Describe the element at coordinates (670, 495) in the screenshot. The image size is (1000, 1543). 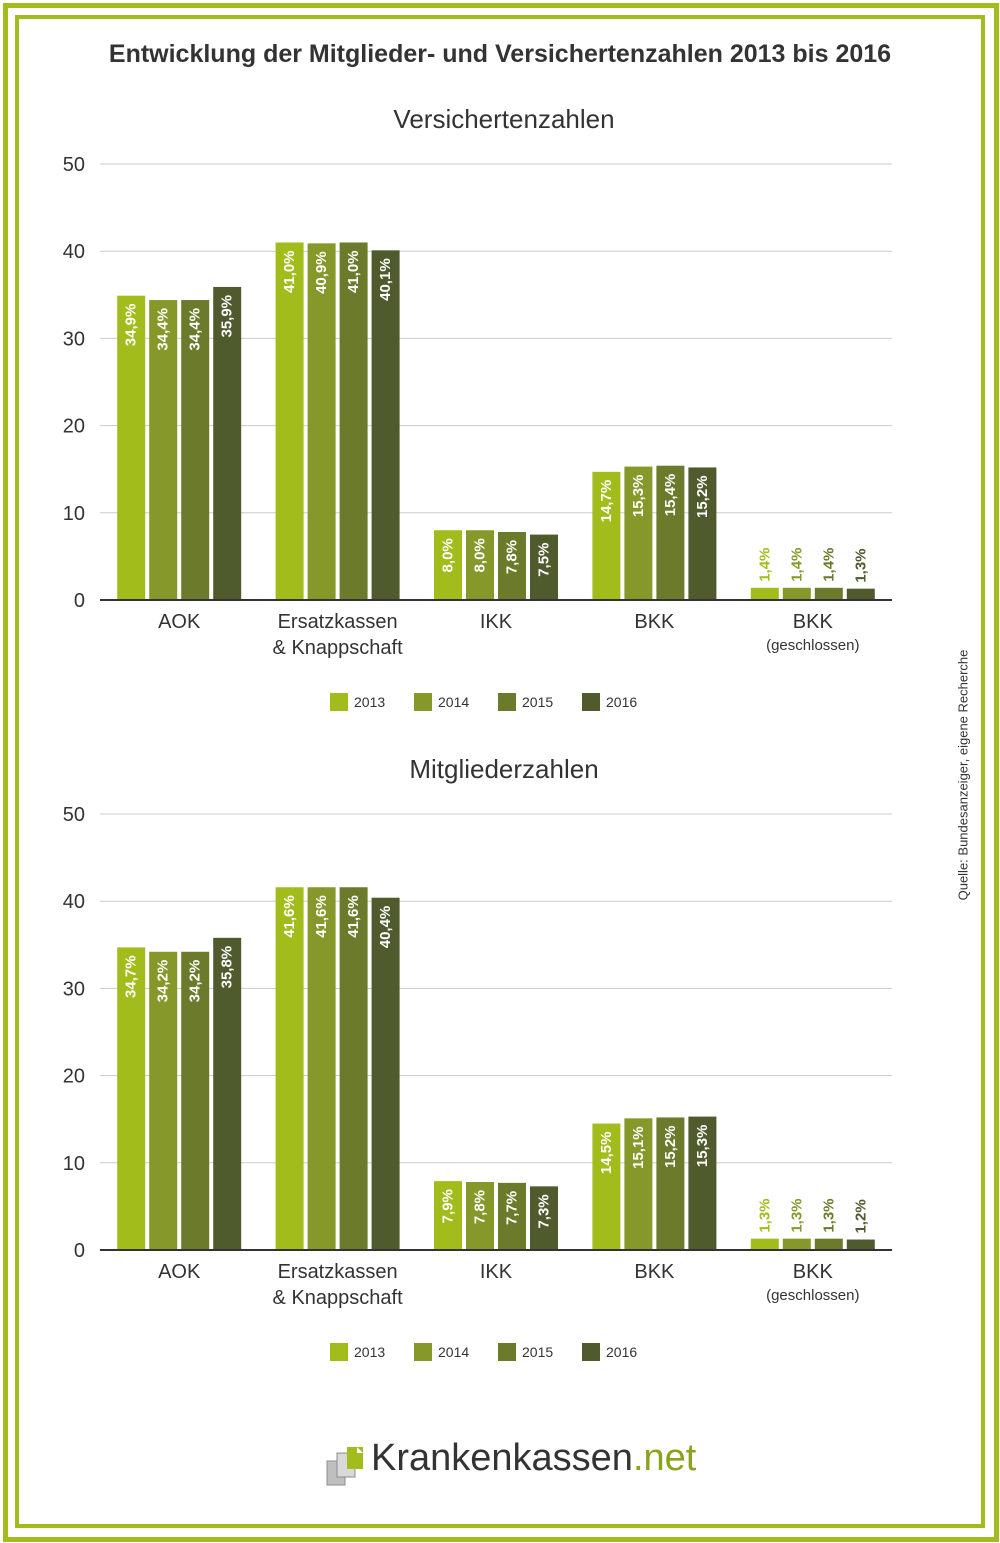
I see `data-label: 15,4%` at that location.